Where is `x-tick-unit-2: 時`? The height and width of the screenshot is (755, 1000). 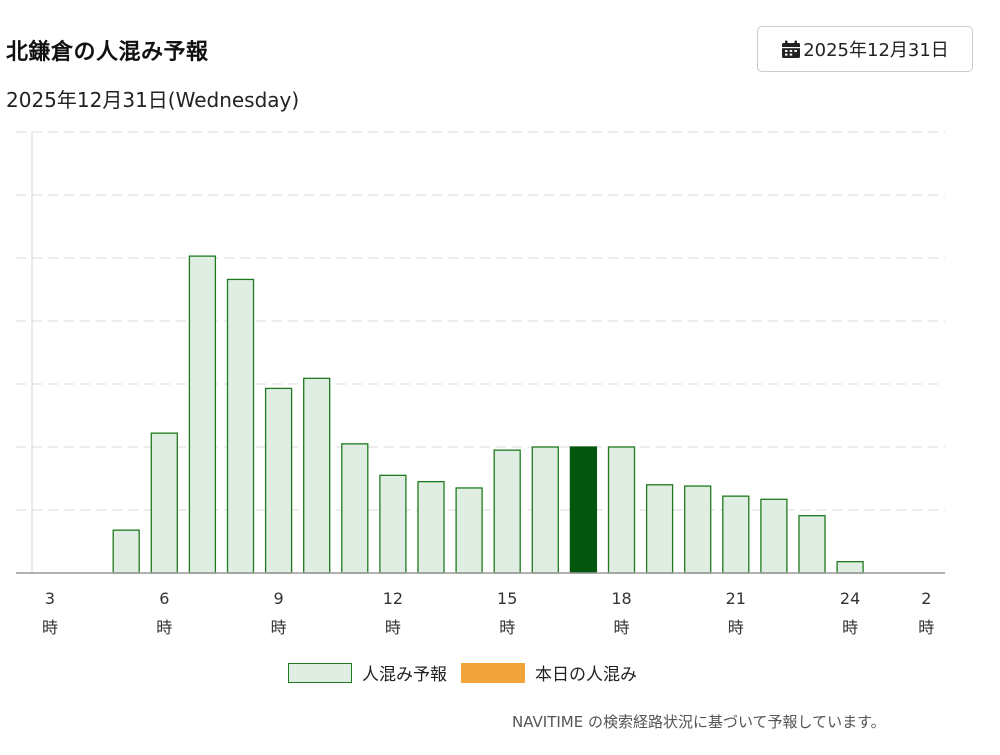
x-tick-unit-2: 時 is located at coordinates (926, 627).